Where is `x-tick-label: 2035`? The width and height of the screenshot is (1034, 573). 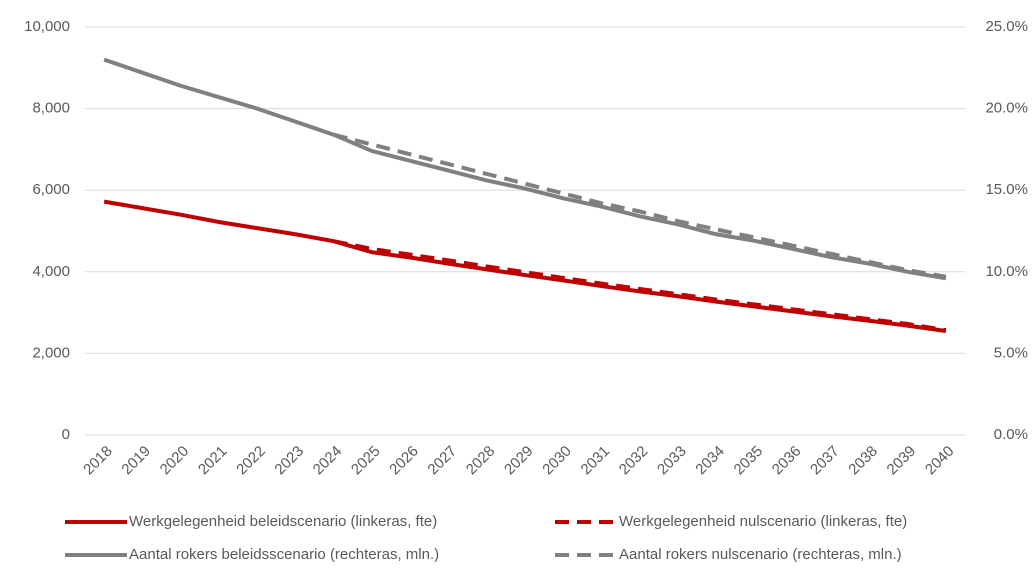
x-tick-label: 2035 is located at coordinates (749, 461).